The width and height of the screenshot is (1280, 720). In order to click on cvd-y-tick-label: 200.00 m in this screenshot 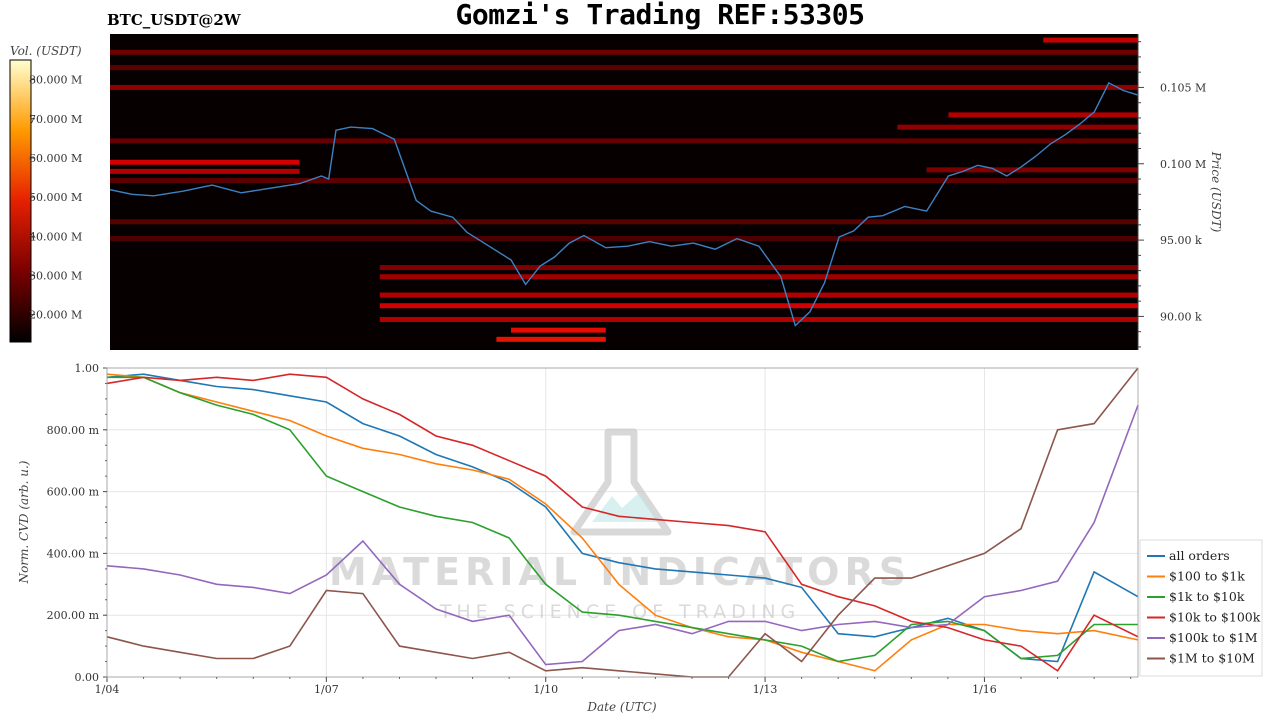, I will do `click(73, 615)`.